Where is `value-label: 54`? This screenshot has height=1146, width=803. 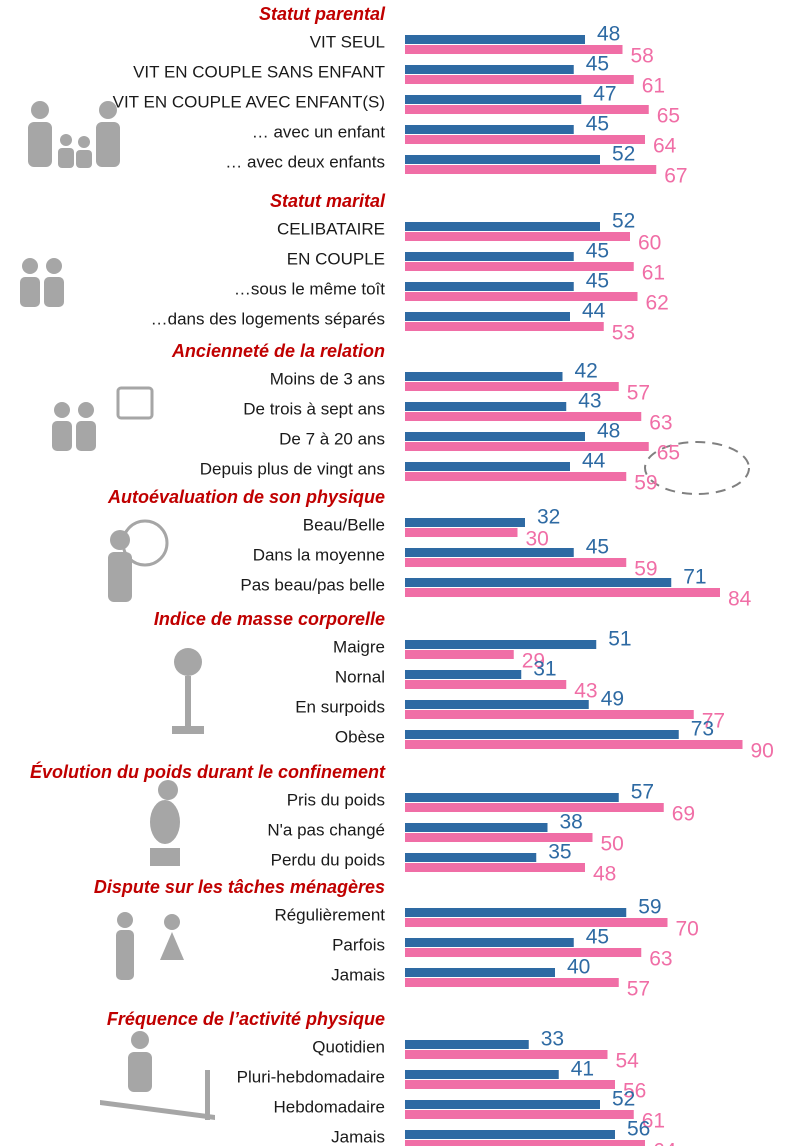 value-label: 54 is located at coordinates (628, 1061).